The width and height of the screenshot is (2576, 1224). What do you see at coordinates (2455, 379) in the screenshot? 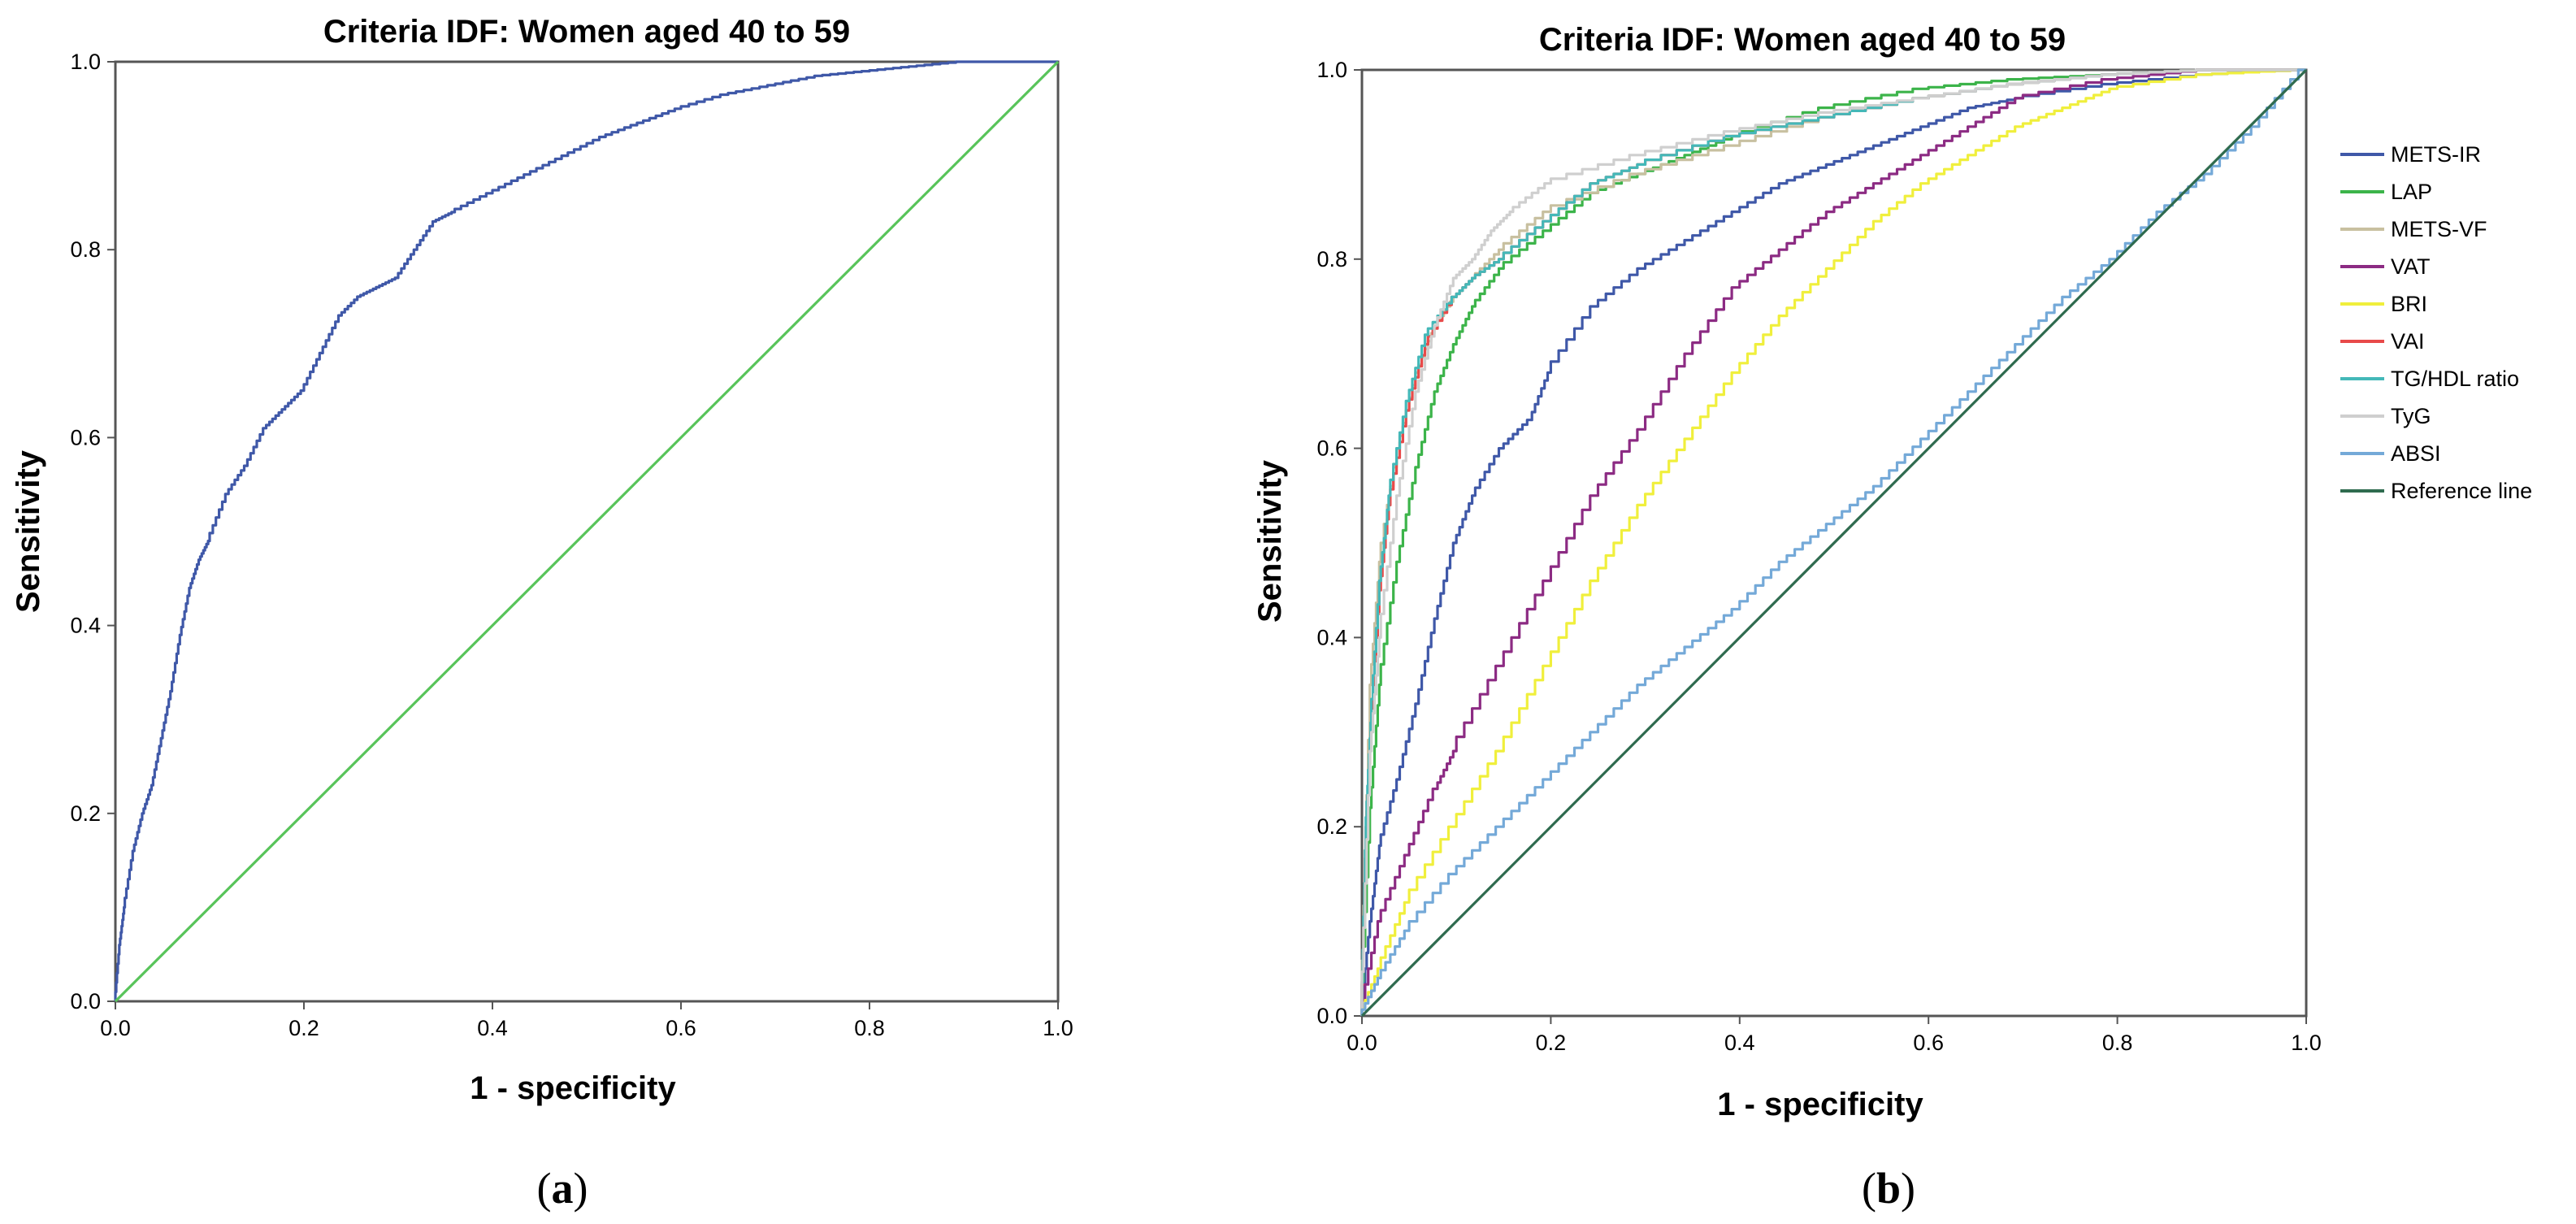
I see `legend-item-tg-hdl-ratio: TG/HDL ratio` at bounding box center [2455, 379].